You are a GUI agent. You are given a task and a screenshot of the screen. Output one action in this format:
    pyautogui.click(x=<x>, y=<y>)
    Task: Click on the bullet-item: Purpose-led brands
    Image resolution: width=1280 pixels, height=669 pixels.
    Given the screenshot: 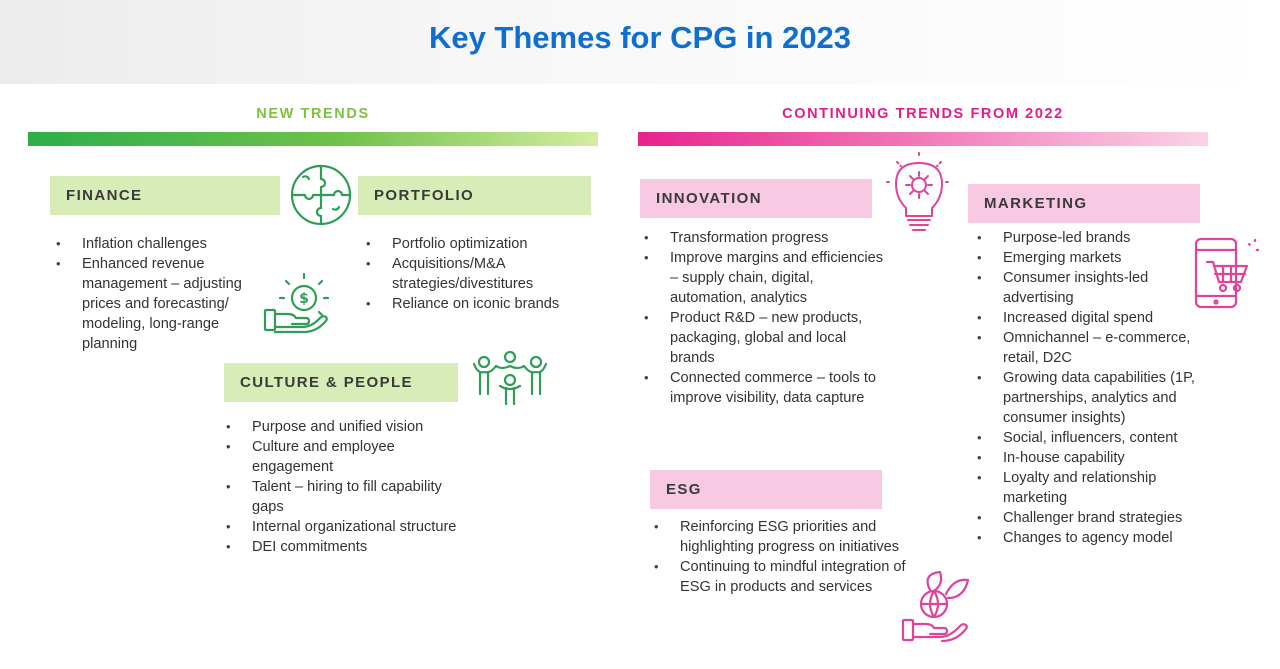 What is the action you would take?
    pyautogui.click(x=1096, y=238)
    